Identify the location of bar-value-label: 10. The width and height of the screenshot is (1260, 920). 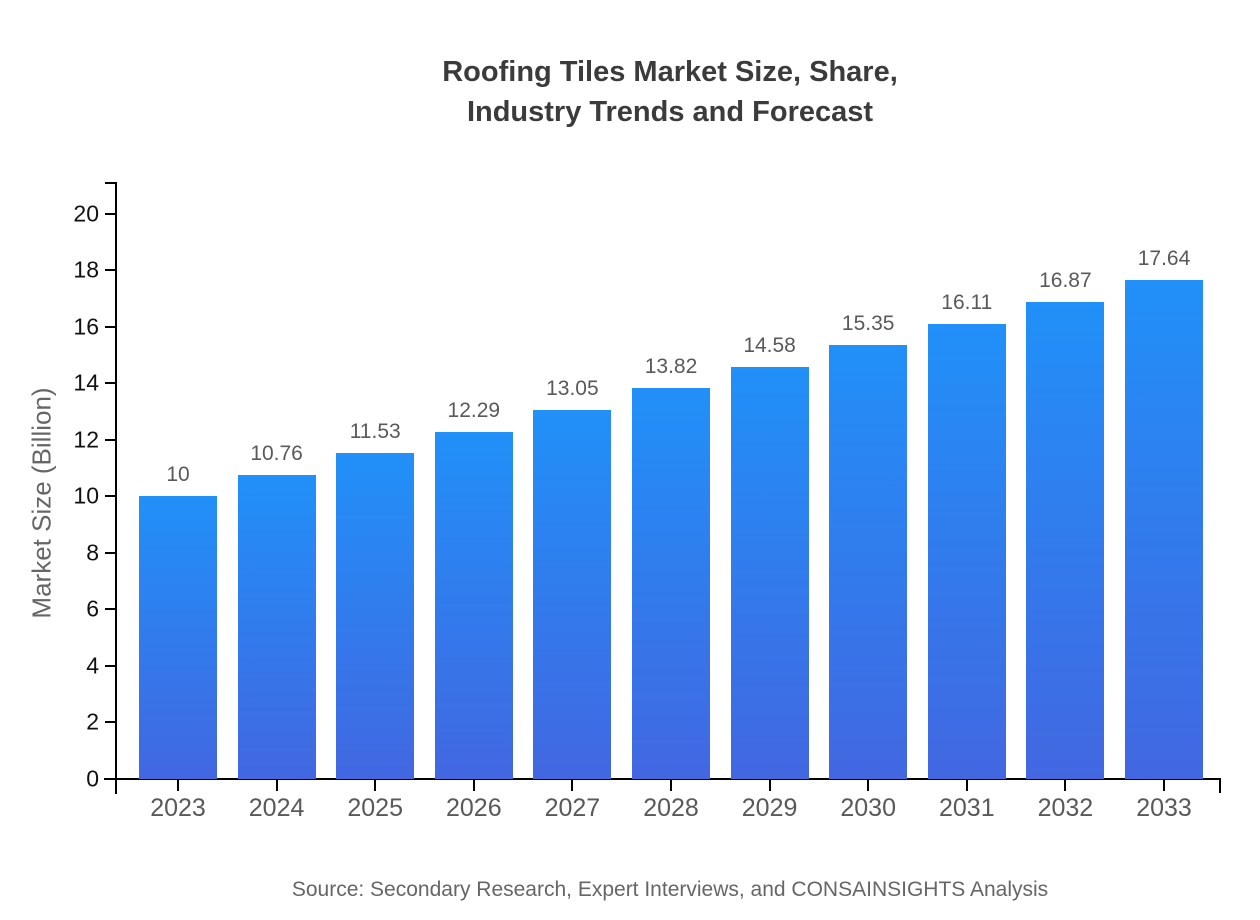
(178, 475).